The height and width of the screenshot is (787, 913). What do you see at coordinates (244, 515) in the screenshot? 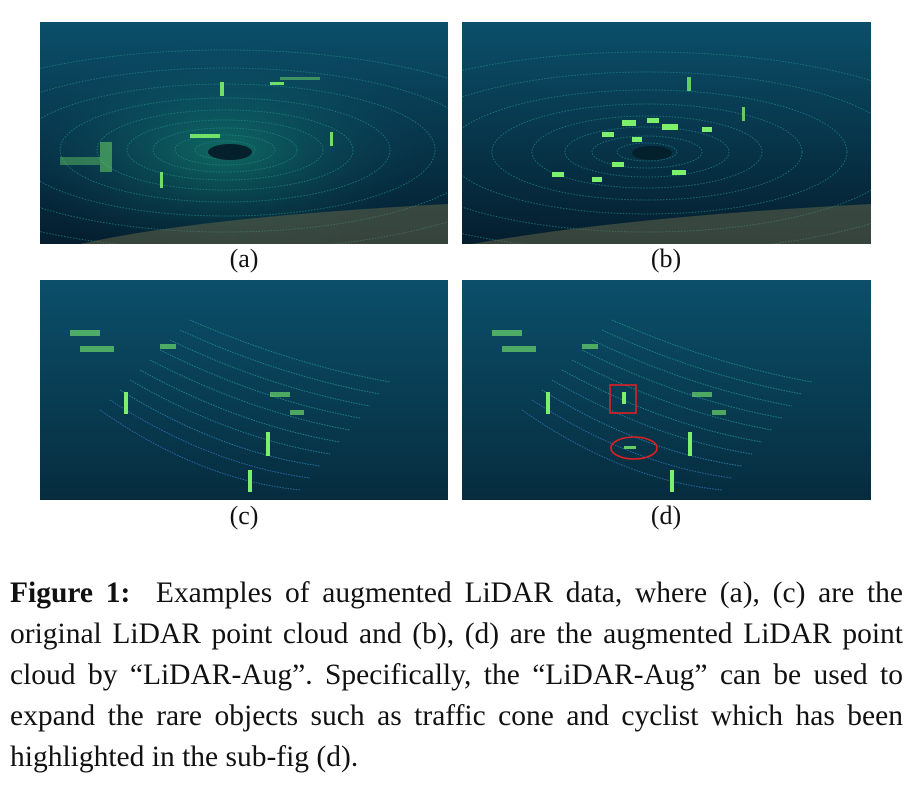
I see `panel-c-label: (c)` at bounding box center [244, 515].